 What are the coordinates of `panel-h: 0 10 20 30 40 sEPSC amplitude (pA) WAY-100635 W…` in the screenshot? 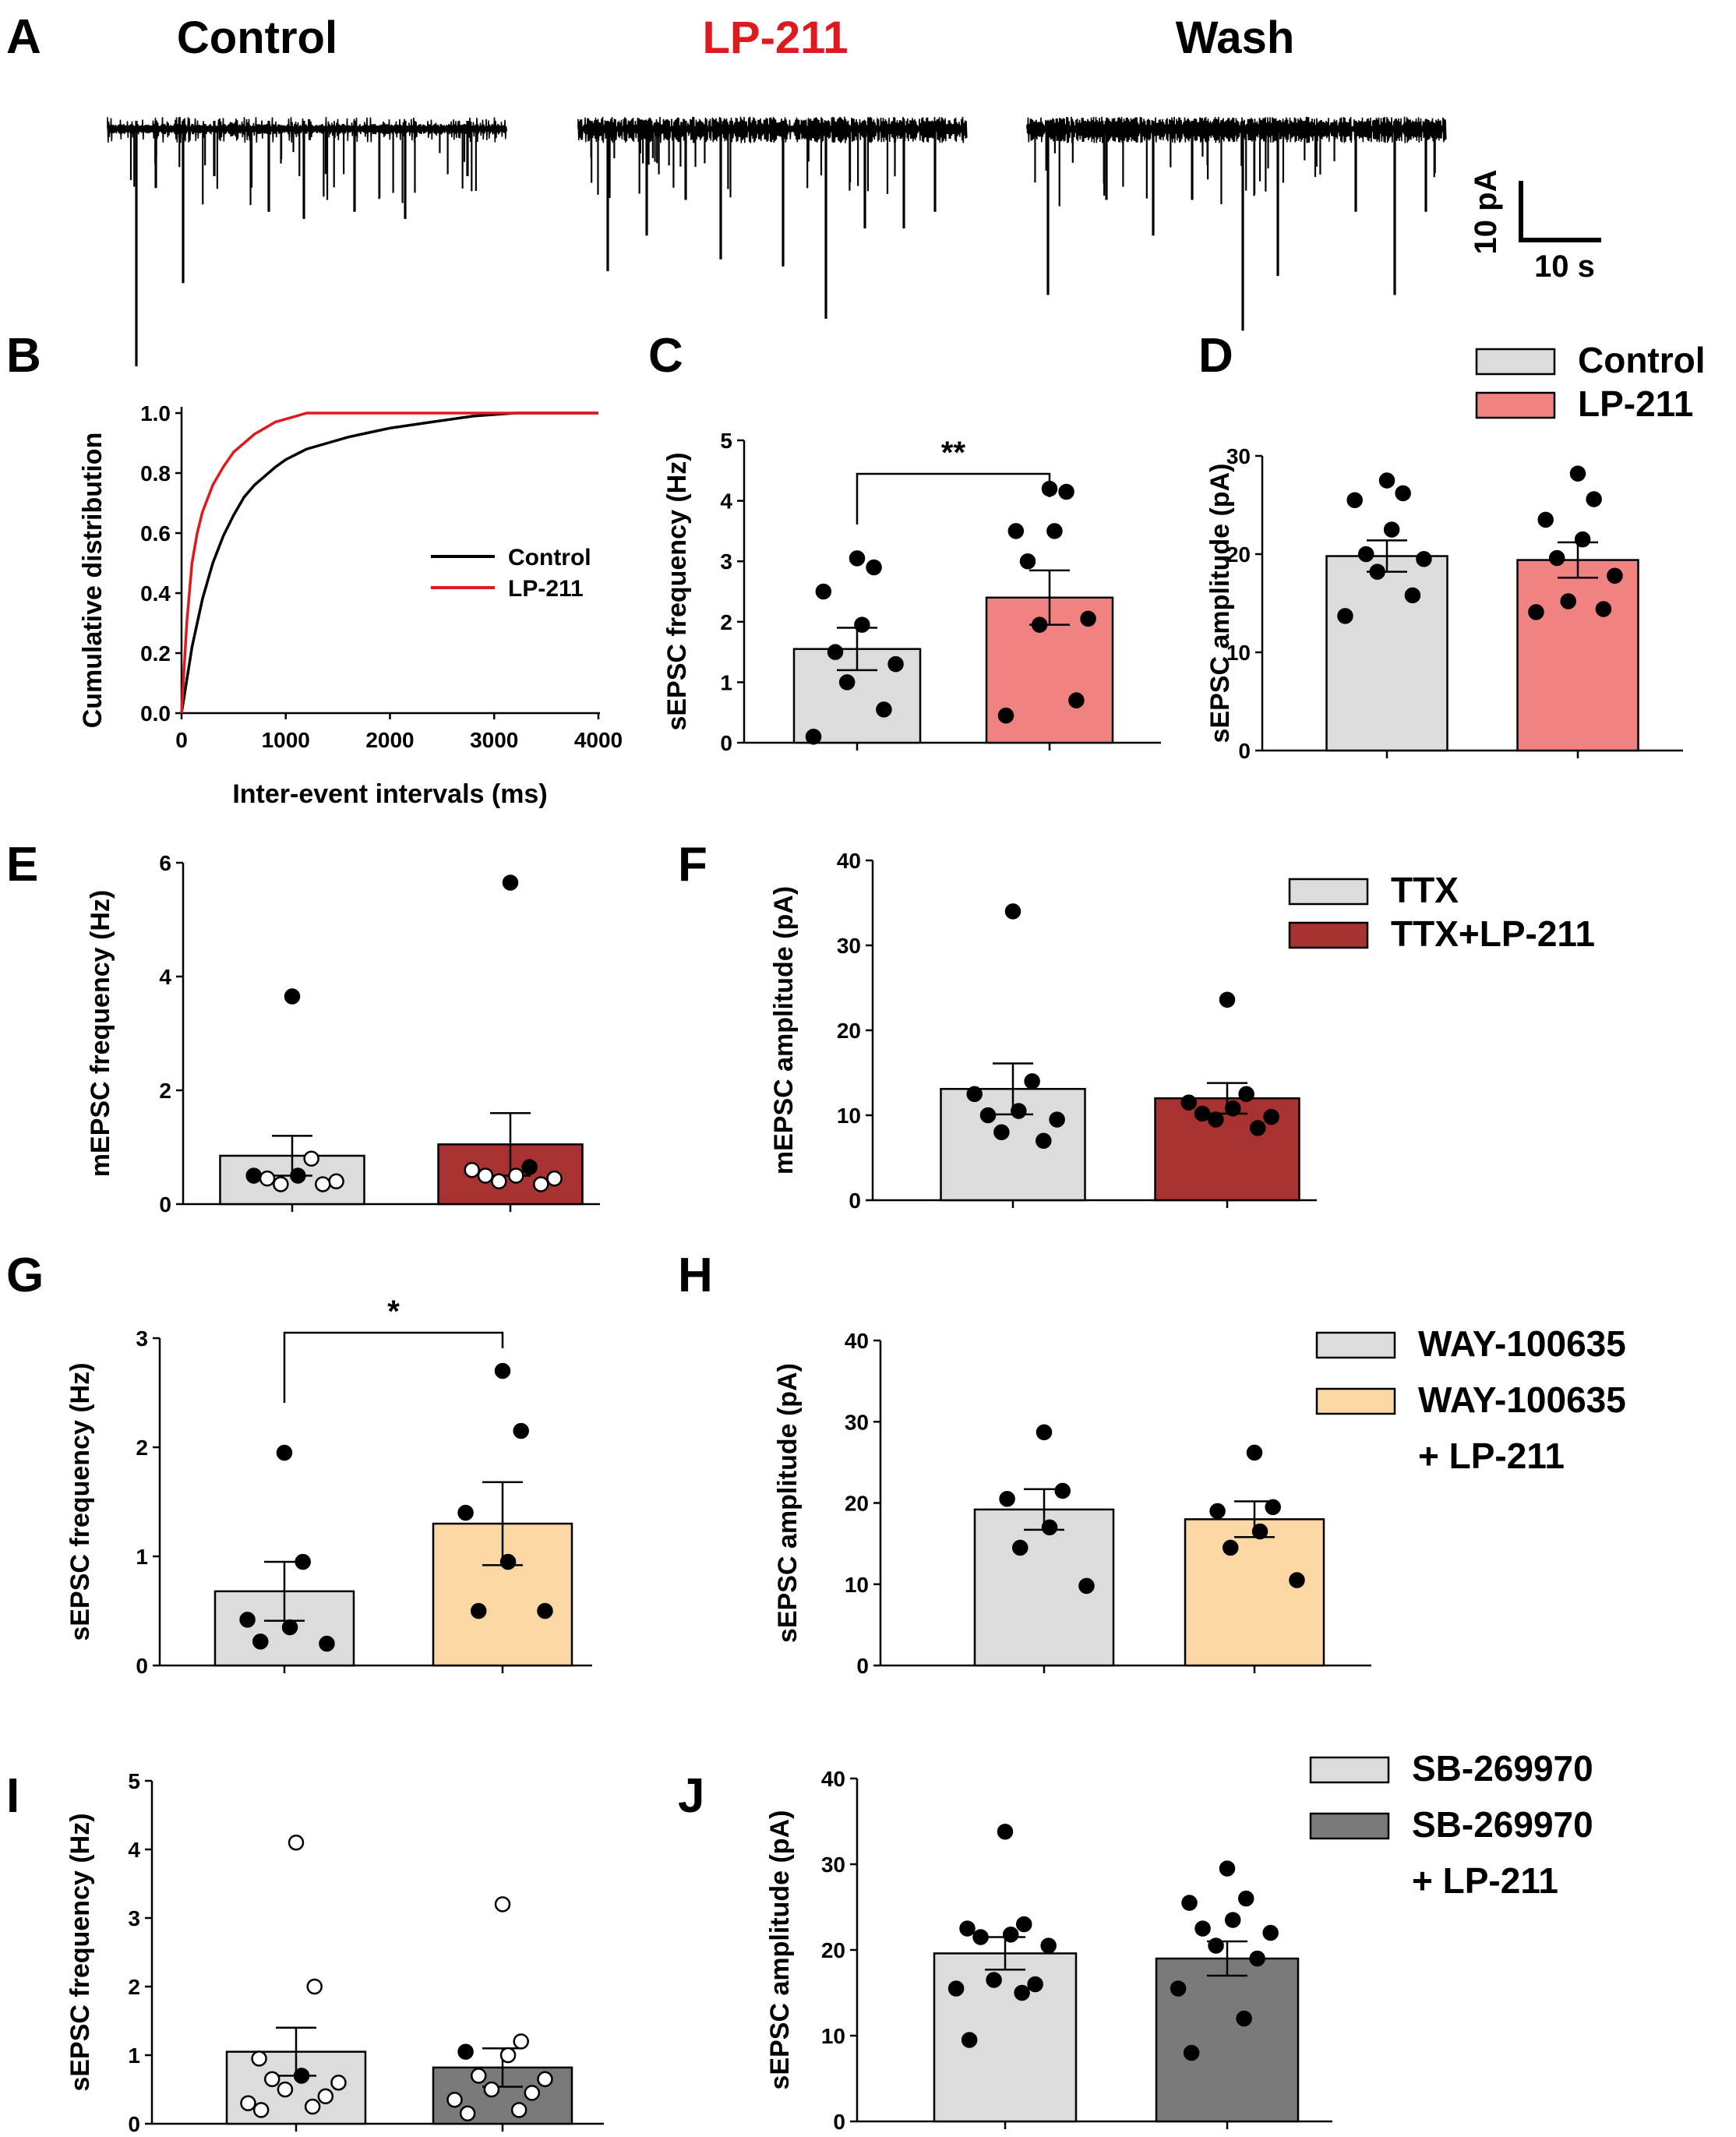 It's located at (1199, 1500).